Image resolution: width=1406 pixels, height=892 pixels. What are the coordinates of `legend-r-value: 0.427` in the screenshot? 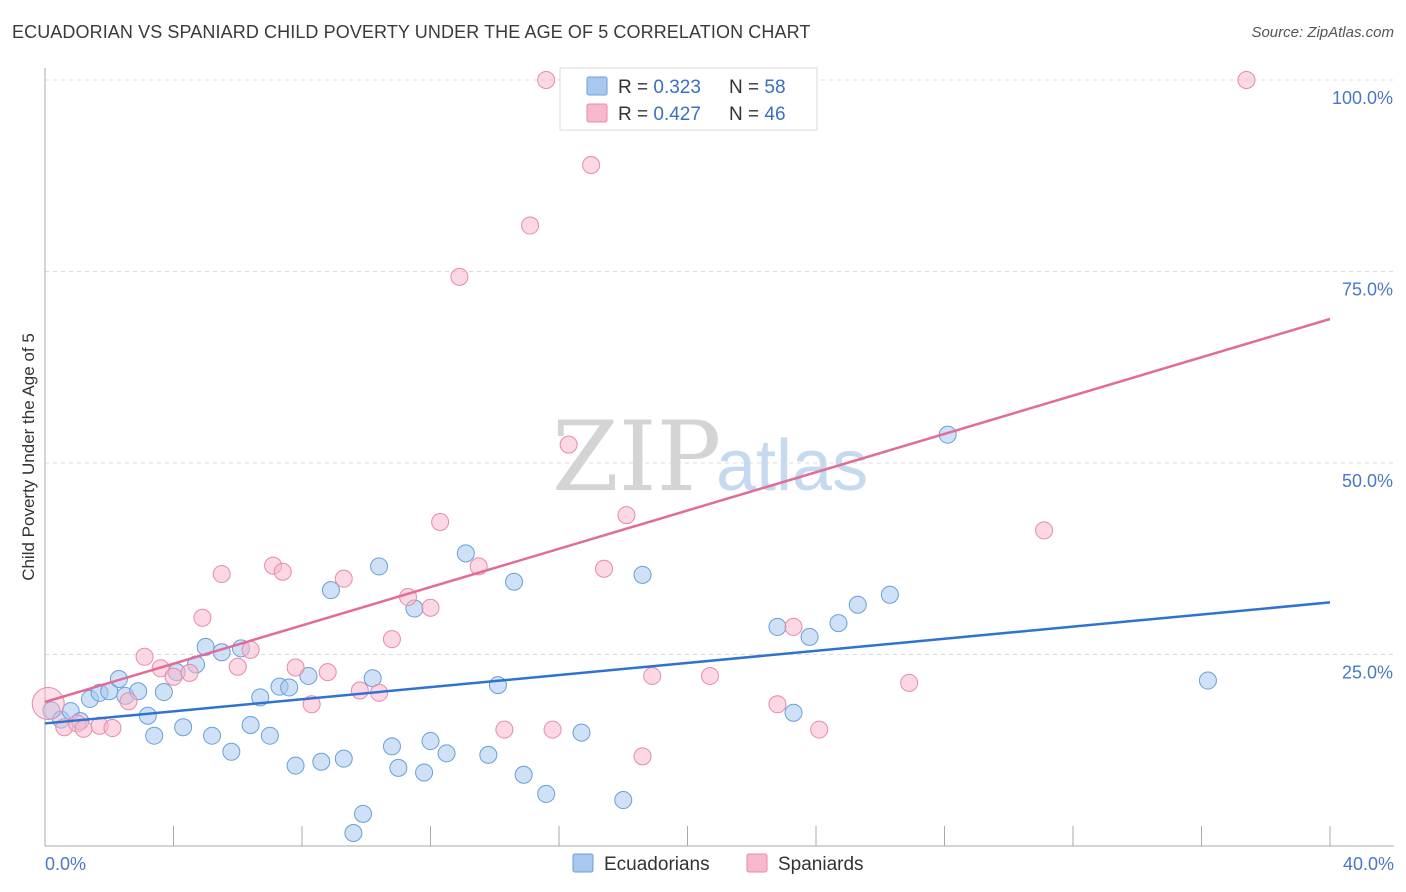 It's located at (677, 114).